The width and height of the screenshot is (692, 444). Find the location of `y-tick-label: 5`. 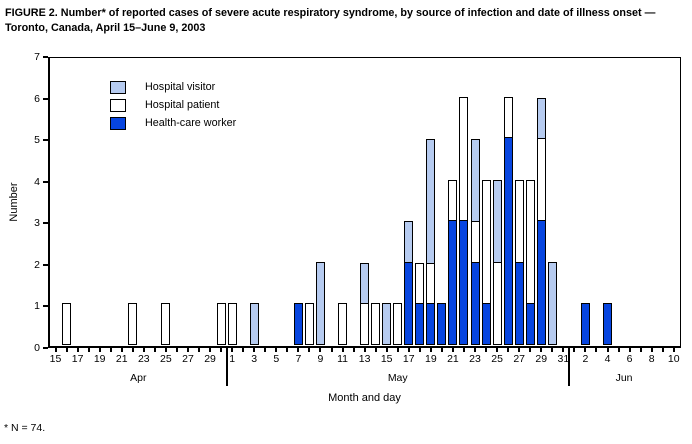

y-tick-label: 5 is located at coordinates (37, 140).